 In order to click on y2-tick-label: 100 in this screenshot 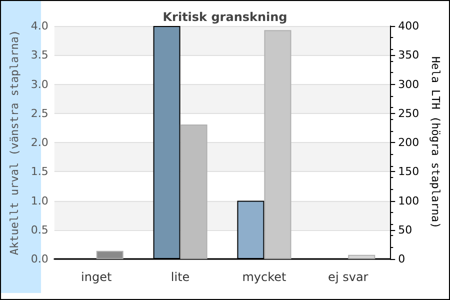, I will do `click(409, 201)`.